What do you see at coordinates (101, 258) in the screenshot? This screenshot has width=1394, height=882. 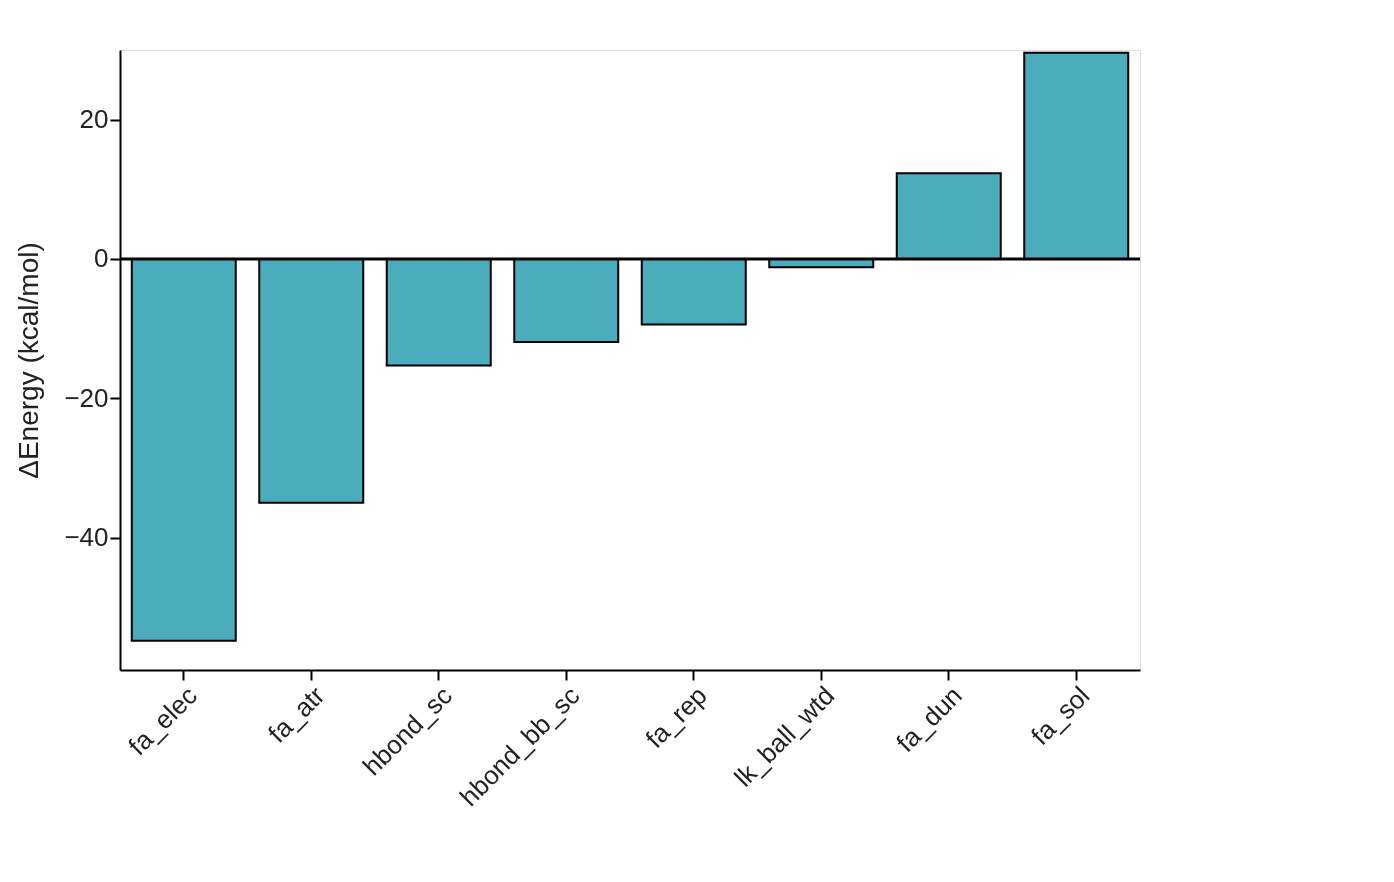 I see `y-tick-label: 0` at bounding box center [101, 258].